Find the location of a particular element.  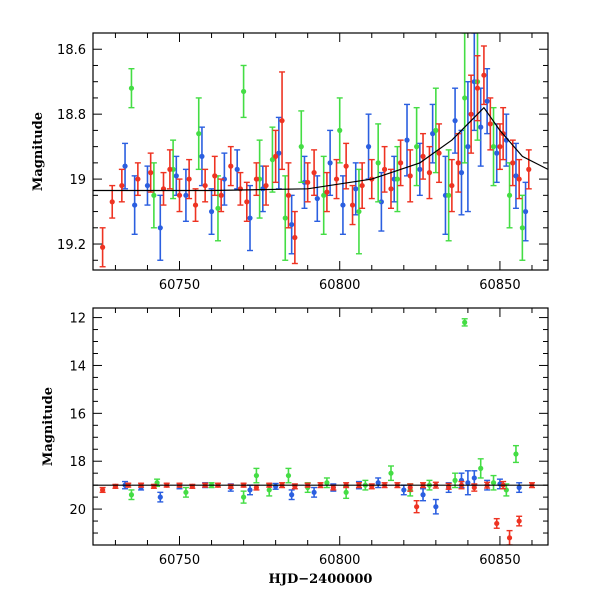

x-tick-label: 60850 is located at coordinates (499, 560).